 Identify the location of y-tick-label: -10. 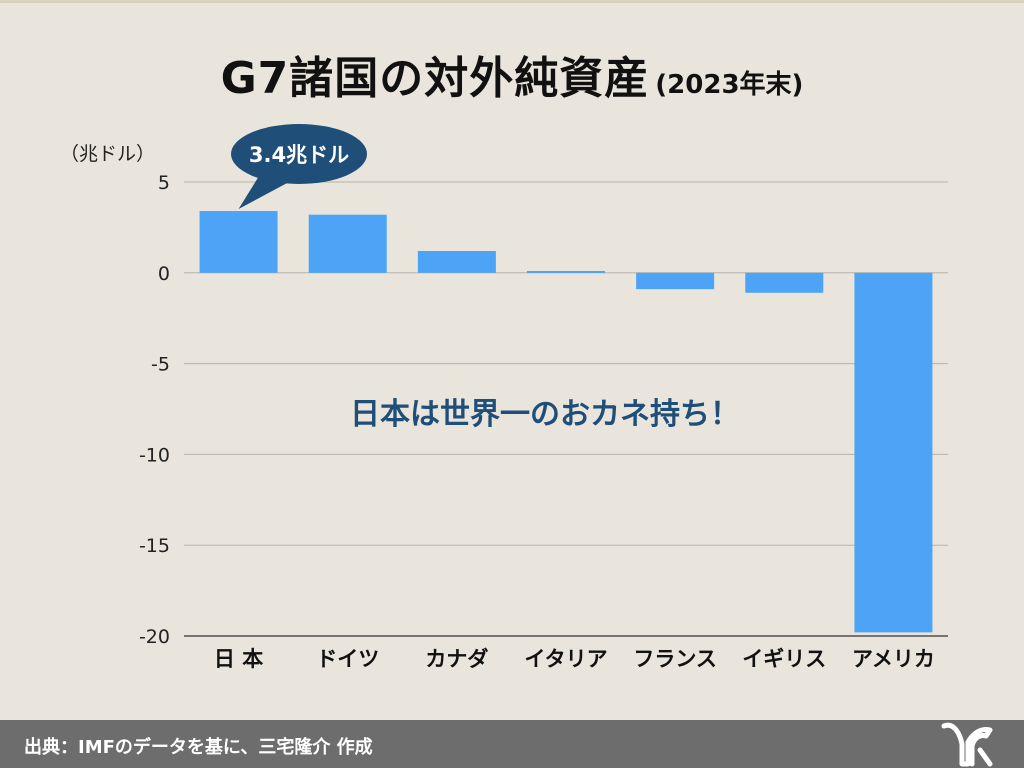
(154, 455).